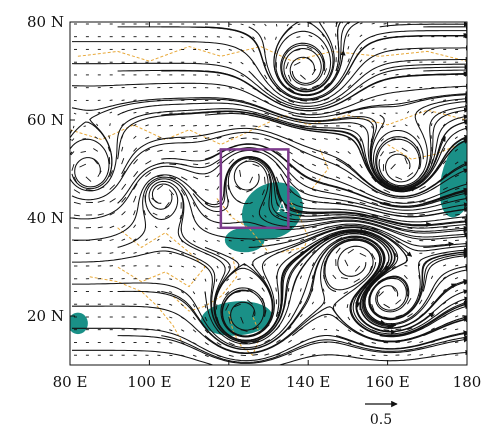 The image size is (500, 443). I want to click on region-box-a, so click(254, 189).